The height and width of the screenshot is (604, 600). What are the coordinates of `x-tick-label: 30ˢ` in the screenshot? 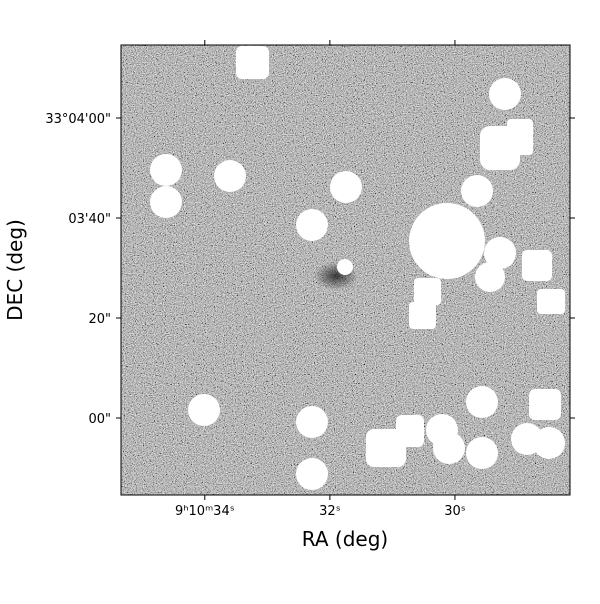 It's located at (455, 511).